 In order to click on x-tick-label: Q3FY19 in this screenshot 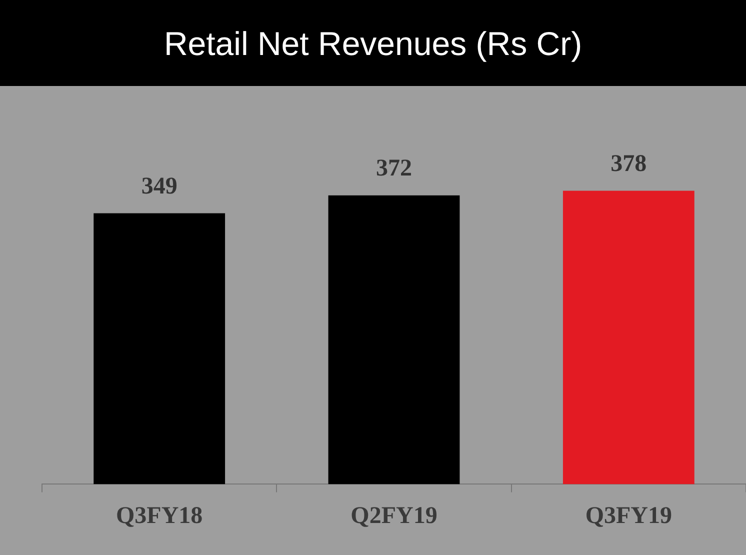, I will do `click(628, 515)`.